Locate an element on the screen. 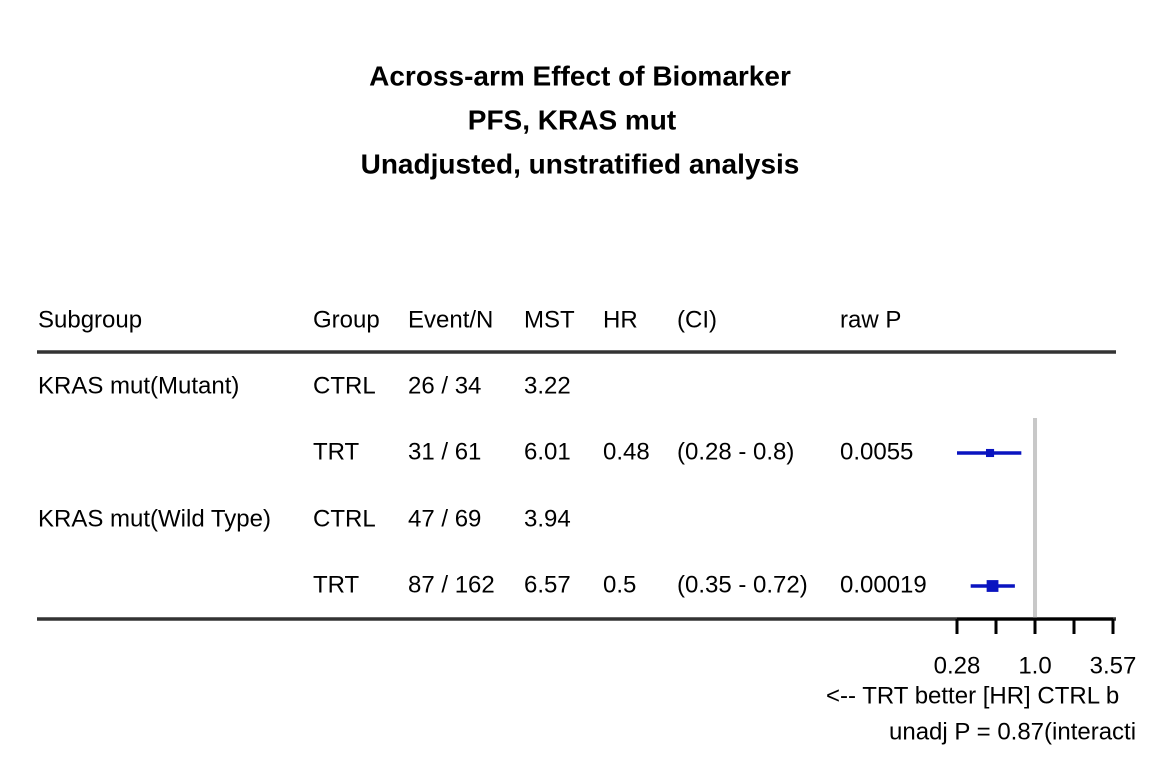 This screenshot has height=768, width=1152. cell-mst: 6.57 is located at coordinates (547, 584).